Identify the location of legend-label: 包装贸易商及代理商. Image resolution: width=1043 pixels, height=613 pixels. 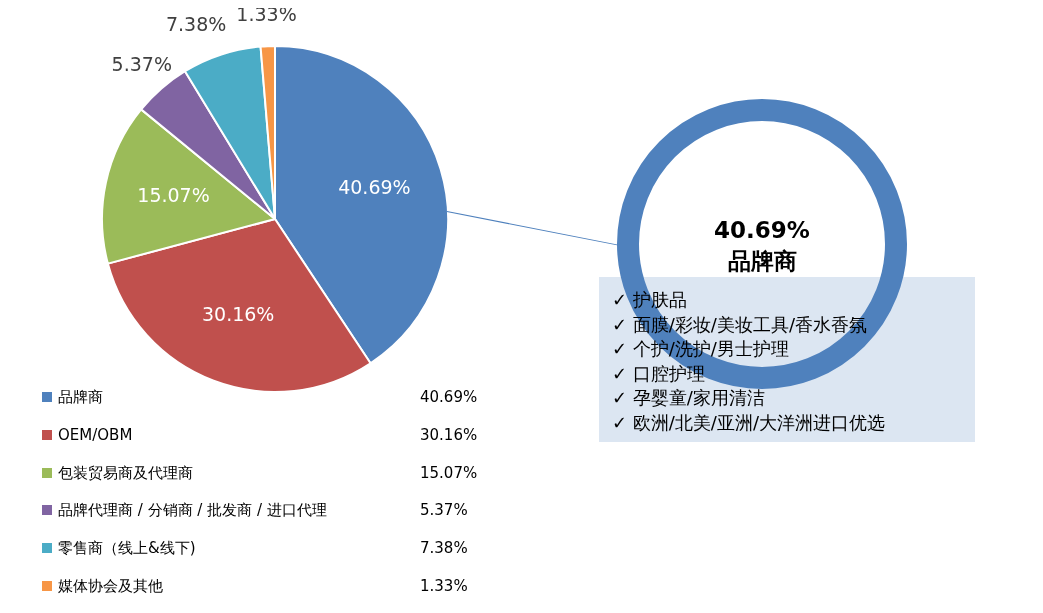
(125, 473).